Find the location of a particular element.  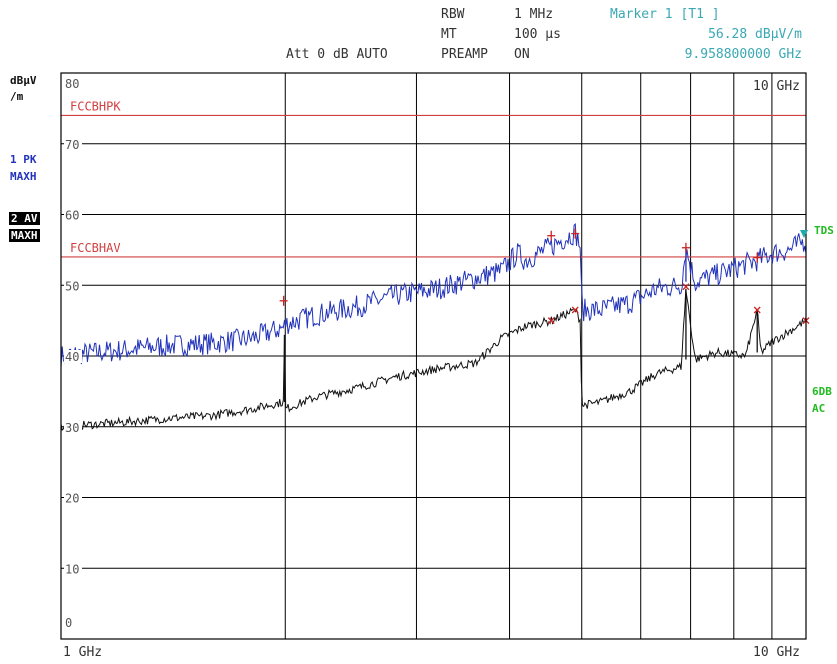

unit-label-line2: /m is located at coordinates (17, 96).